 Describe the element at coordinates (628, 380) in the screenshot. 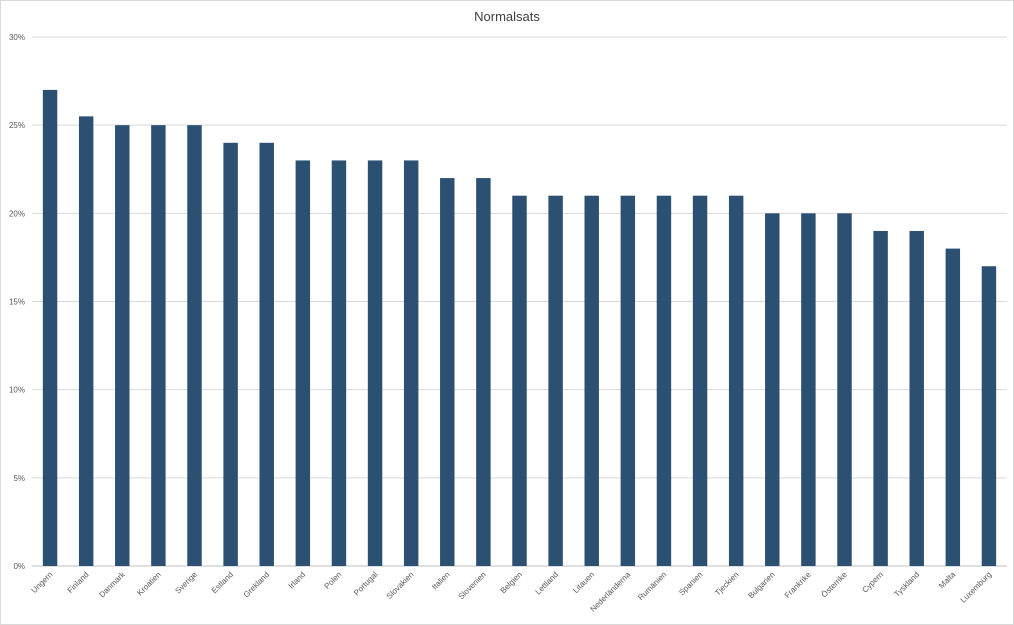

I see `bar-nederländerna` at that location.